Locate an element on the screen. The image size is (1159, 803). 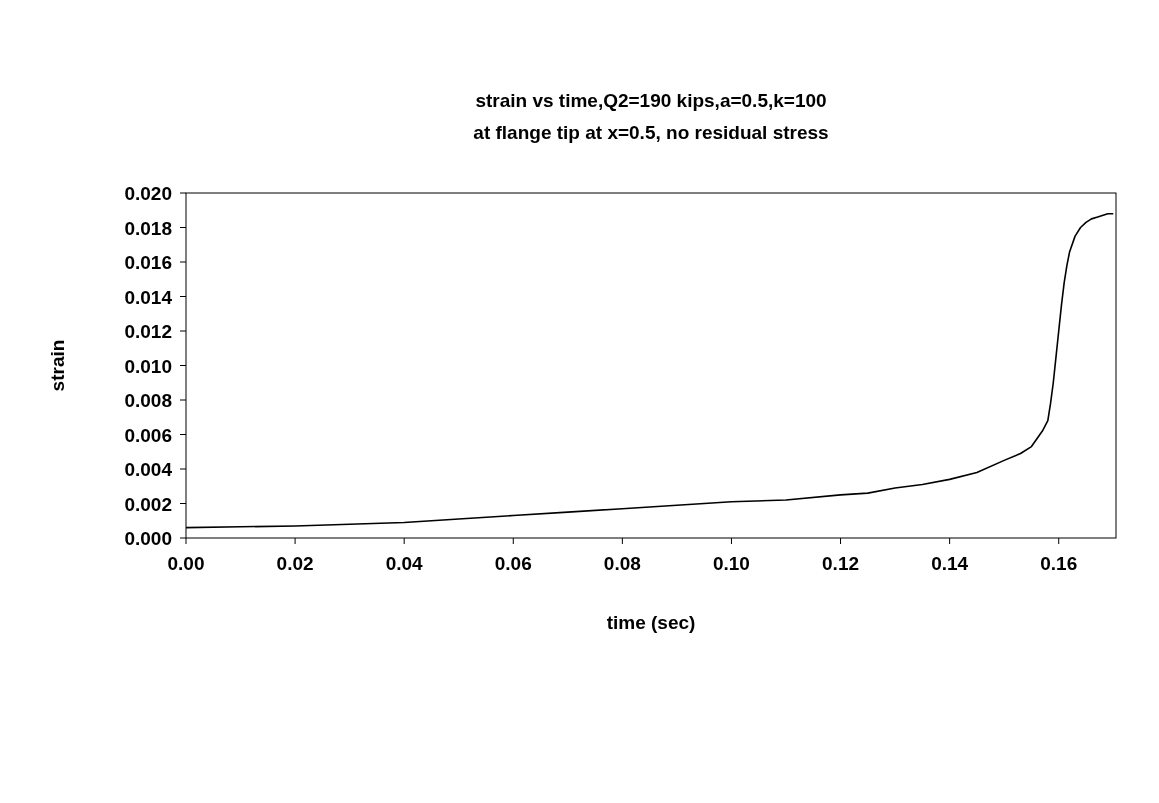
y-axis-title: strain is located at coordinates (57, 365).